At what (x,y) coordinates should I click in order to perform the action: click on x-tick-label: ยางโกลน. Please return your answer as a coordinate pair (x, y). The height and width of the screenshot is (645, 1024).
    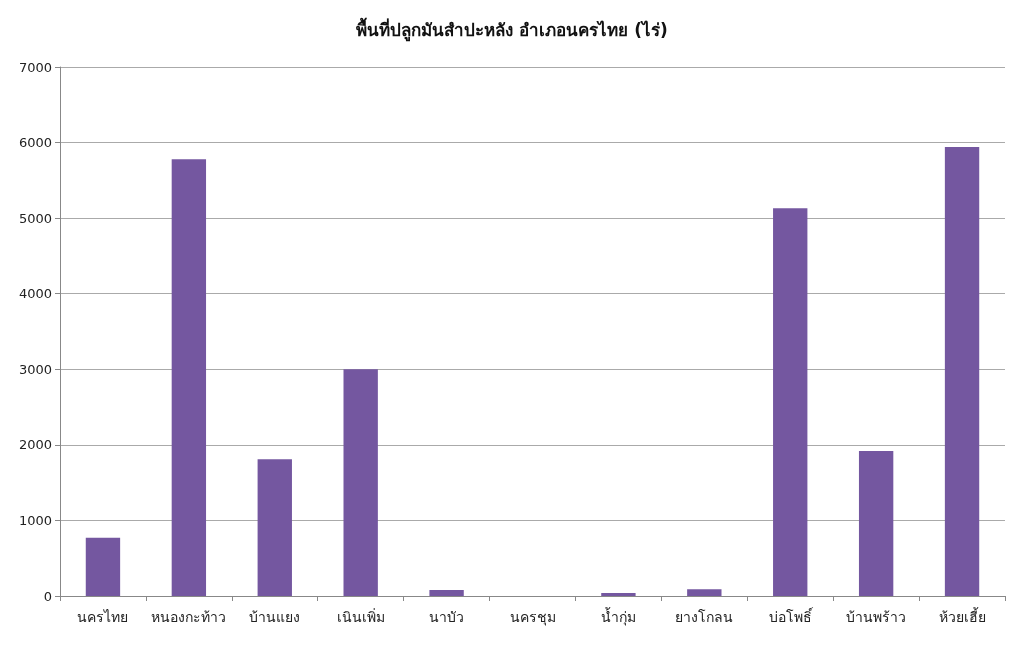
    Looking at the image, I should click on (704, 617).